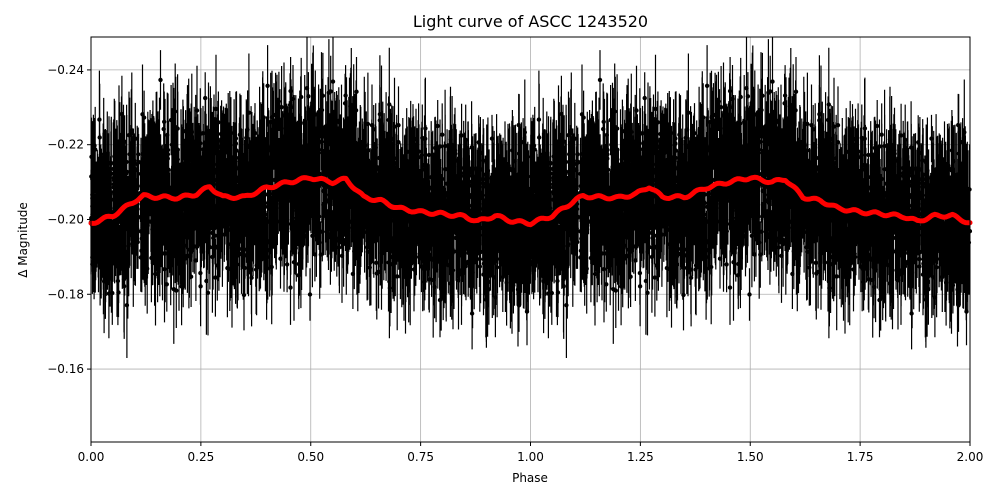  I want to click on y-tick-label: −0.24, so click(65, 70).